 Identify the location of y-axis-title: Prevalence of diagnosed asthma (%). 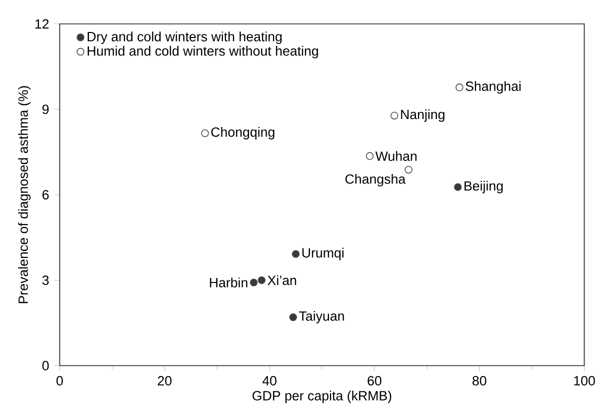
(24, 194).